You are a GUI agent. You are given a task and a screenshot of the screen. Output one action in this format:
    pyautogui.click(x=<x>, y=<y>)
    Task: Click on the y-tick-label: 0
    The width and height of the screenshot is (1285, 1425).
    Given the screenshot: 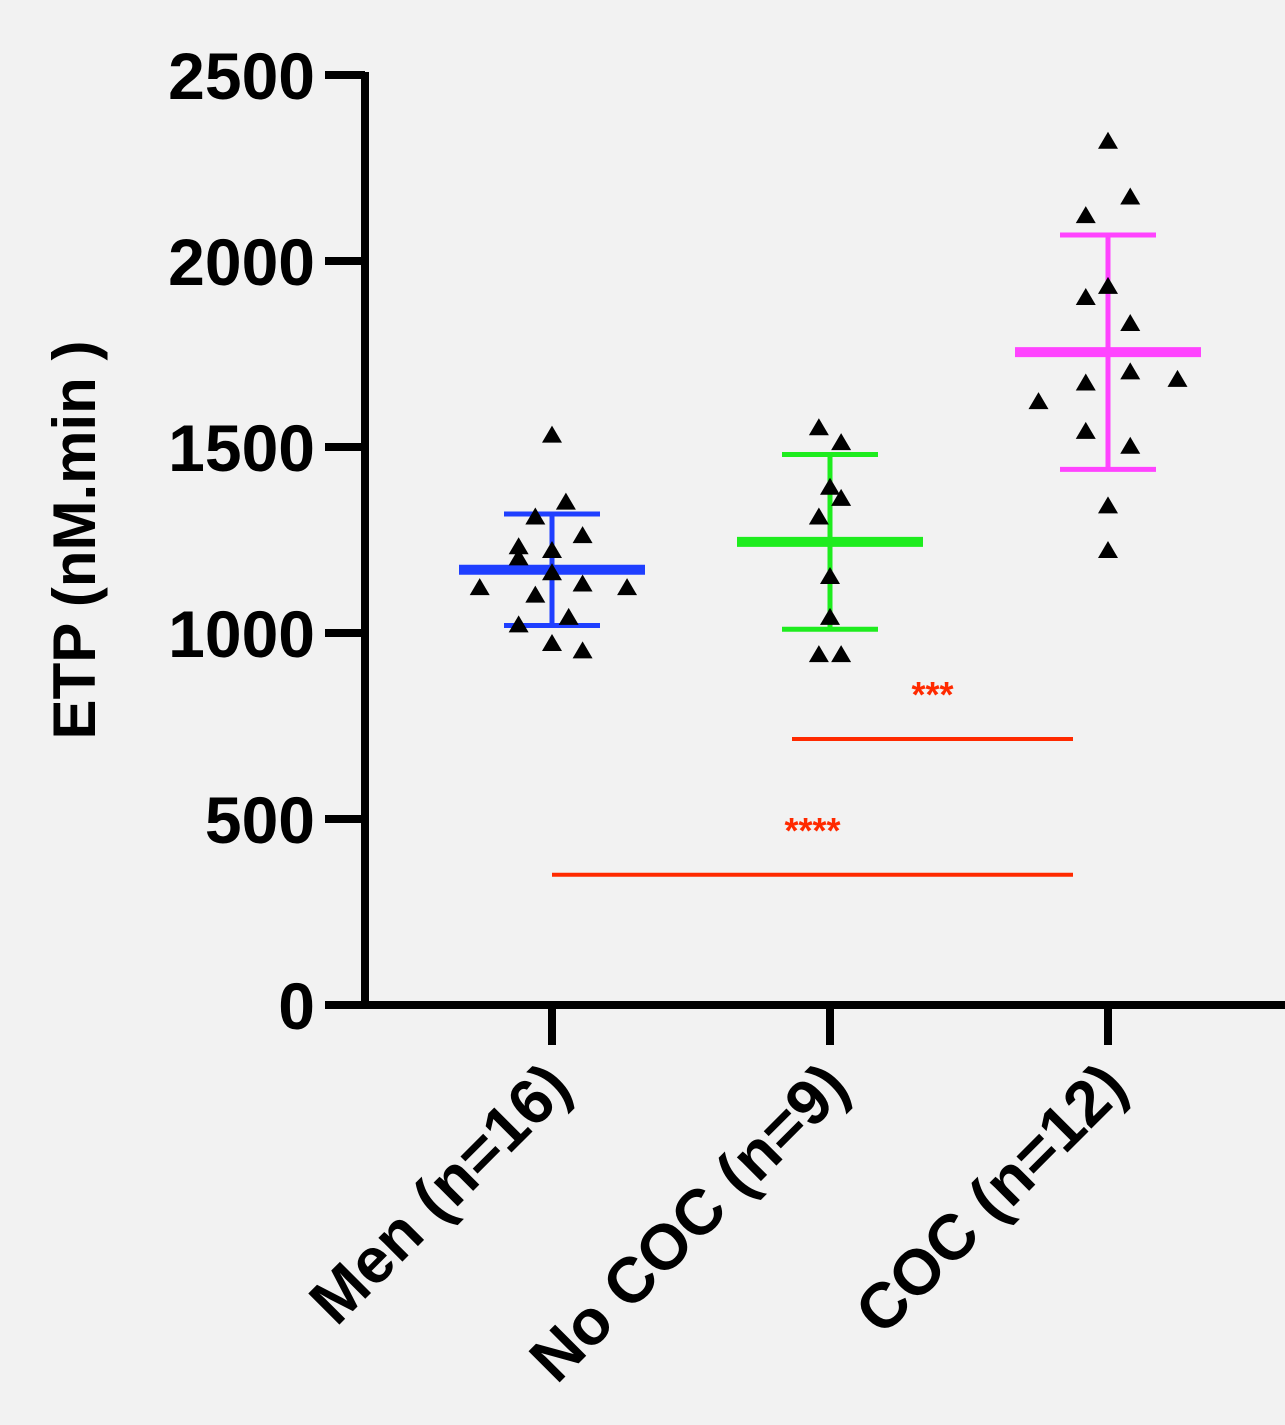 What is the action you would take?
    pyautogui.click(x=296, y=1006)
    